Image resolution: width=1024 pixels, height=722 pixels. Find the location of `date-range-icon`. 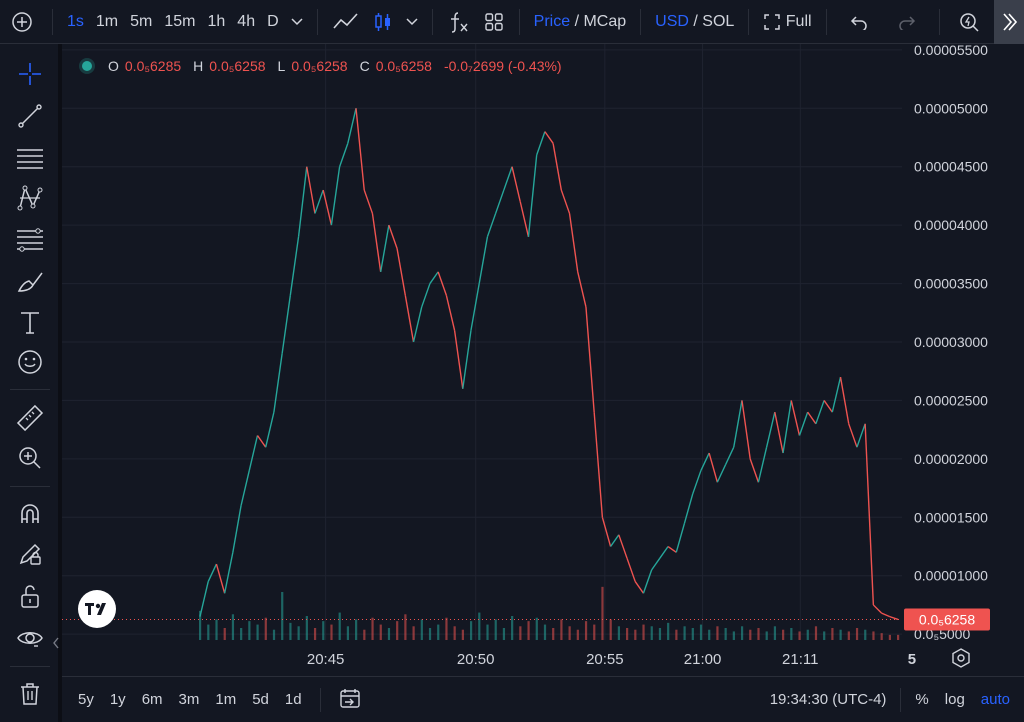

date-range-icon is located at coordinates (350, 700).